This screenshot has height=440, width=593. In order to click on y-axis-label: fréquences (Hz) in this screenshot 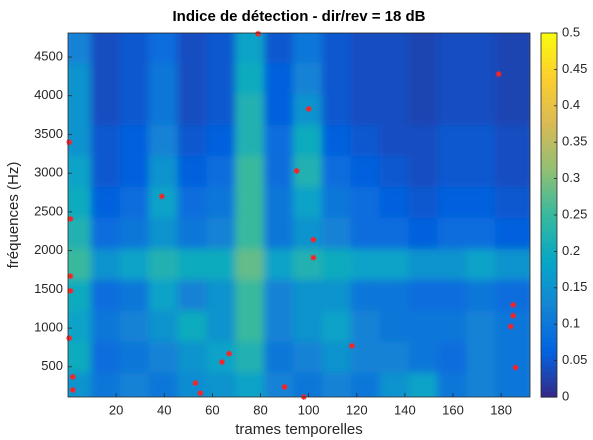, I will do `click(13, 215)`.